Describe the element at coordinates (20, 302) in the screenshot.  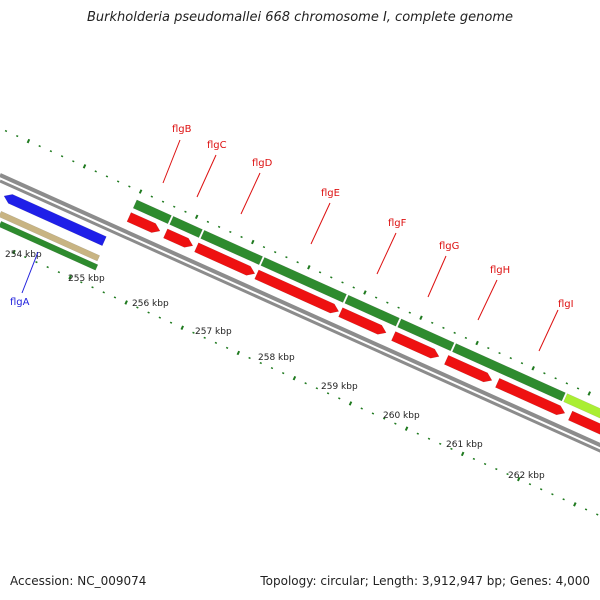
I see `gene-label-flga: flgA` at that location.